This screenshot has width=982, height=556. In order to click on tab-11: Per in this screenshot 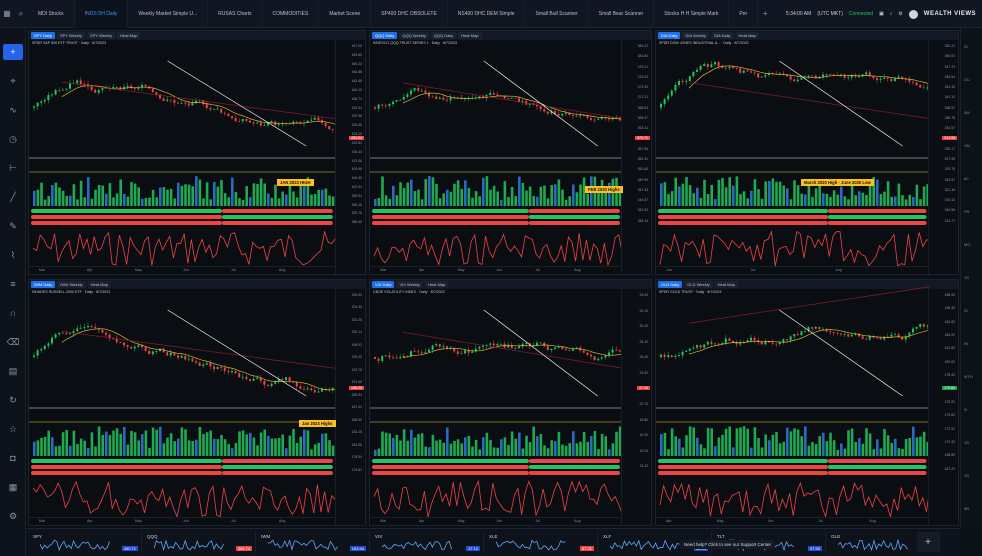, I will do `click(744, 14)`.